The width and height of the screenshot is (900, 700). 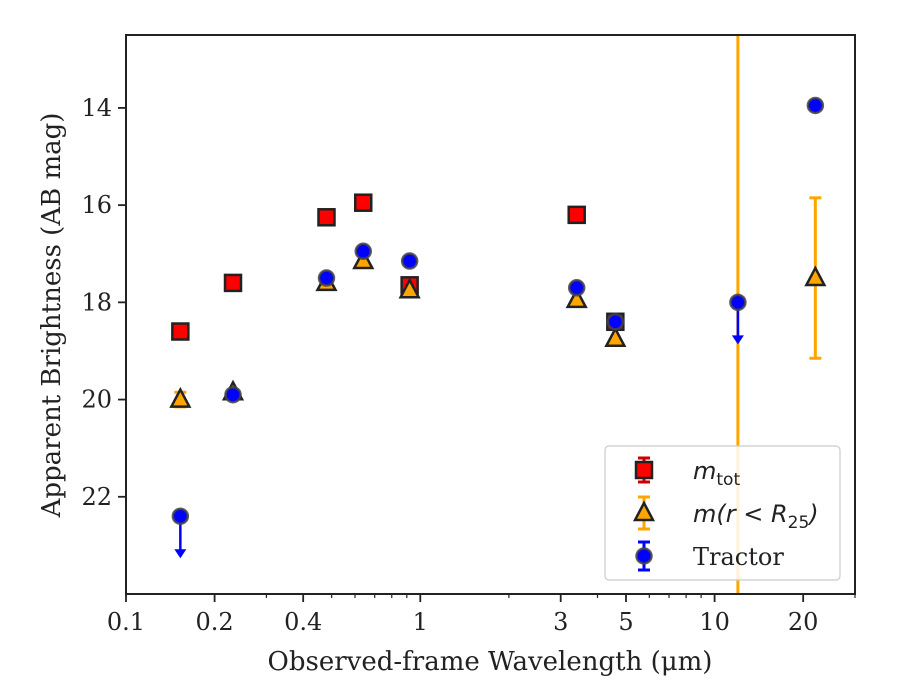 I want to click on legend-label: m(r < R25), so click(x=756, y=516).